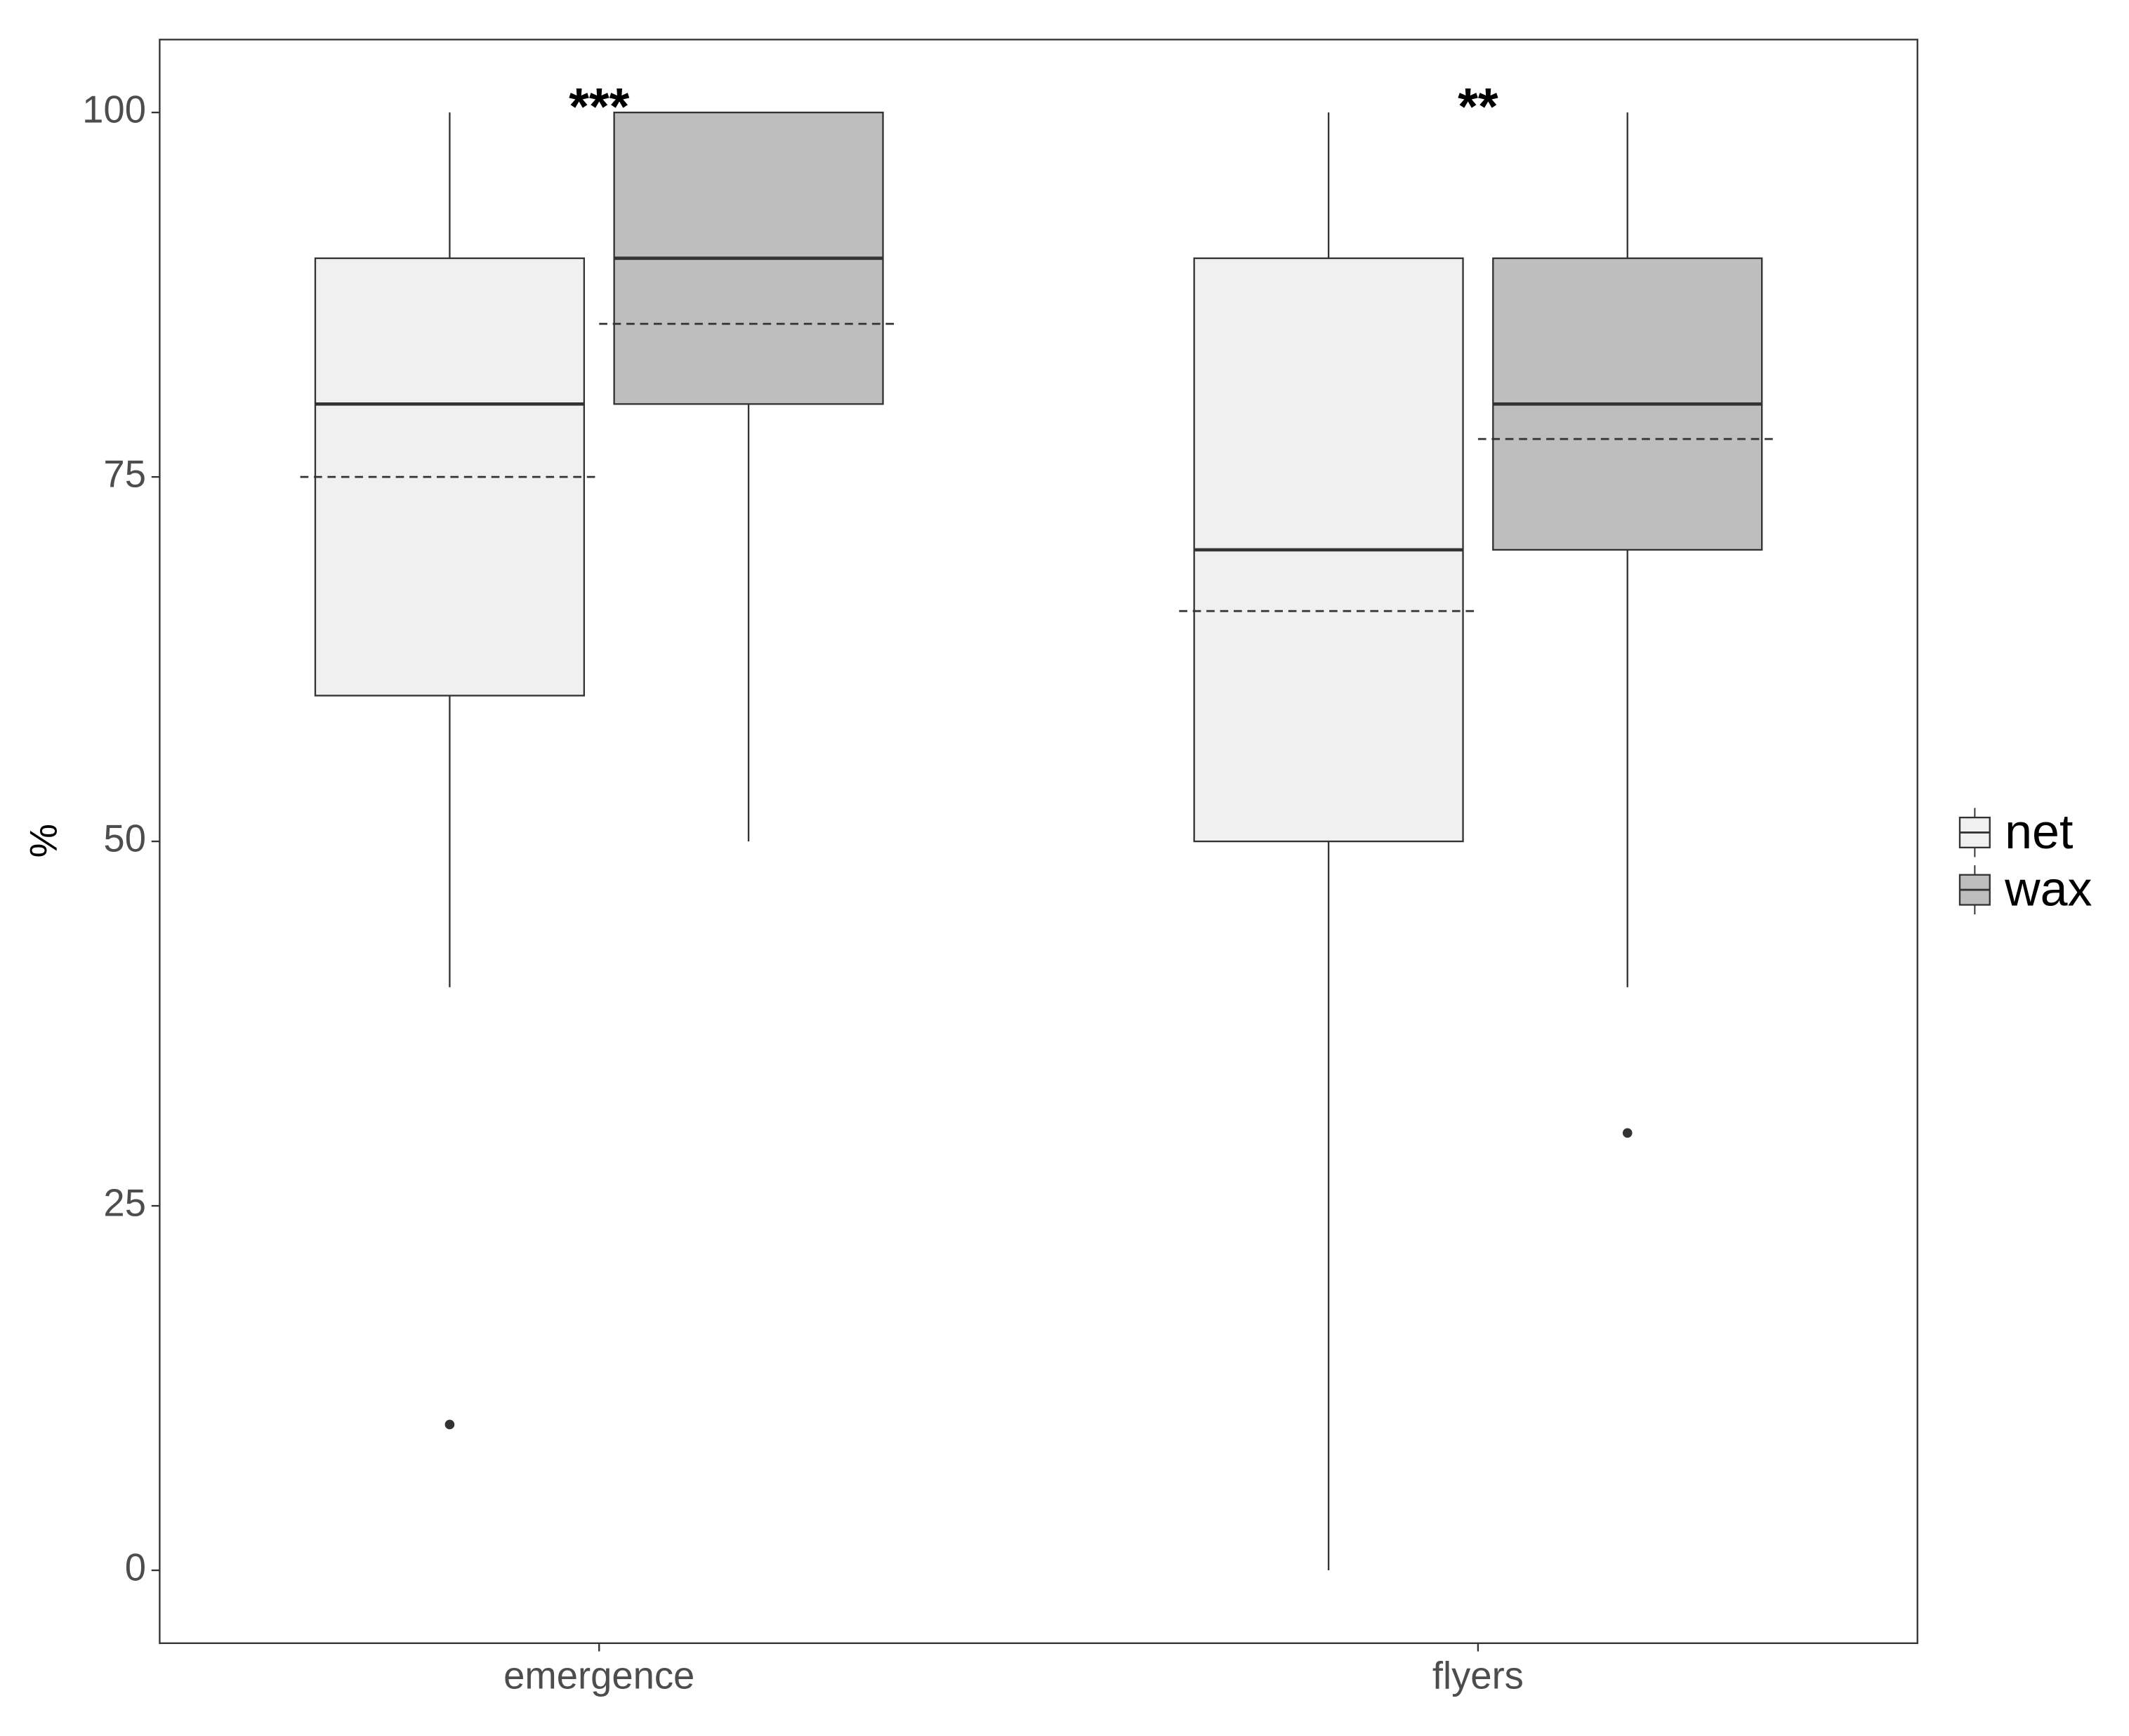  What do you see at coordinates (1478, 1676) in the screenshot?
I see `x-tick-label: flyers` at bounding box center [1478, 1676].